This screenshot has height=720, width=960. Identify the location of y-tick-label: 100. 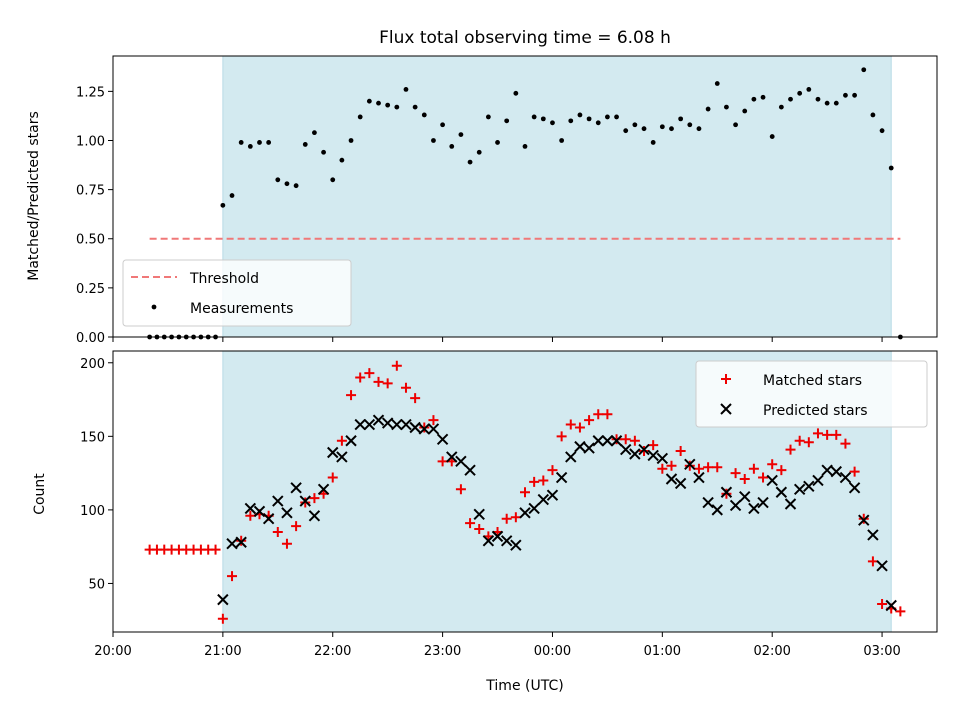
(92, 511).